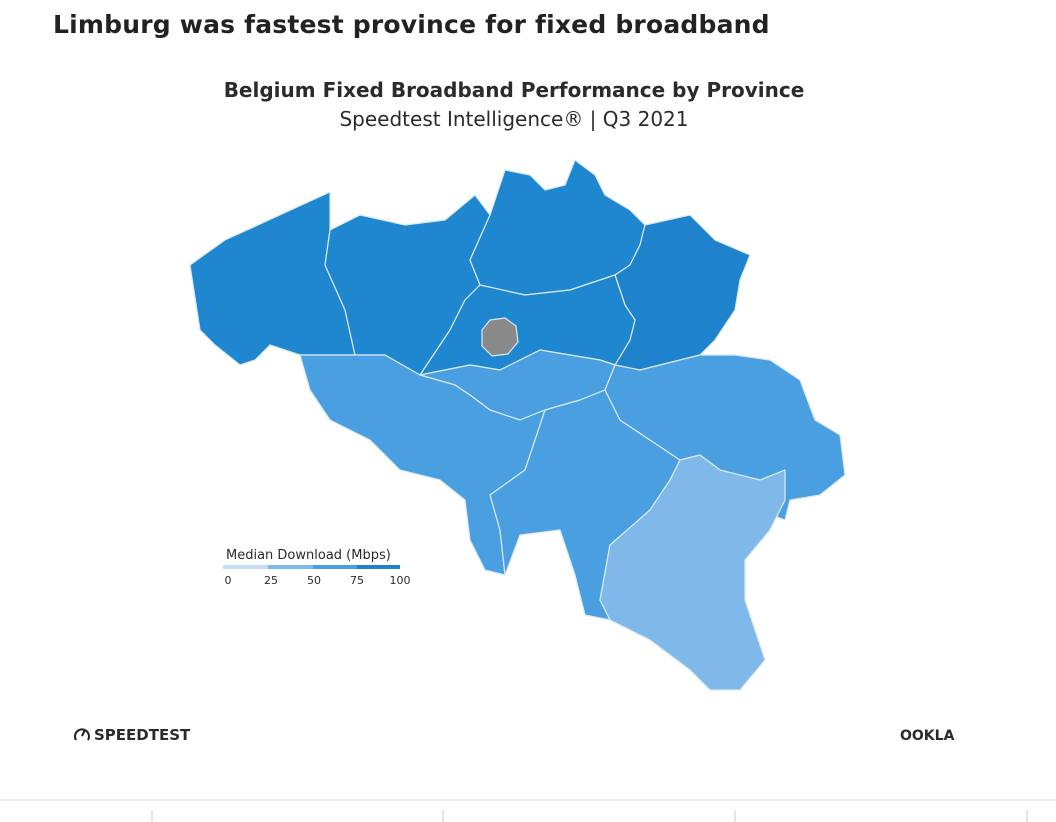  I want to click on map-subtitle: Speedtest Intelligence® | Q3 2021, so click(513, 119).